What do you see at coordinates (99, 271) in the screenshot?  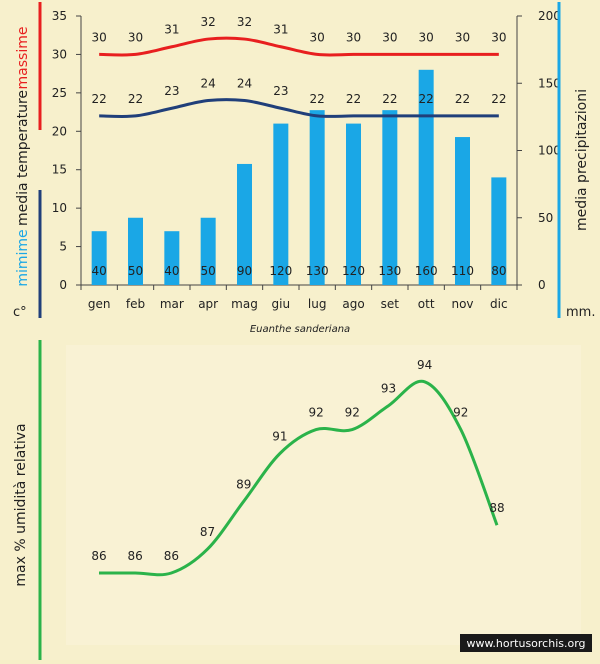 I see `precipitation-value-label: 40` at bounding box center [99, 271].